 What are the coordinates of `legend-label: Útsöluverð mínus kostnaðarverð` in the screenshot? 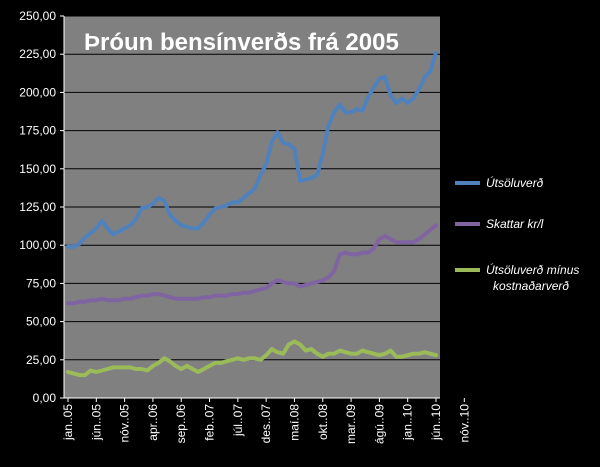 It's located at (532, 277).